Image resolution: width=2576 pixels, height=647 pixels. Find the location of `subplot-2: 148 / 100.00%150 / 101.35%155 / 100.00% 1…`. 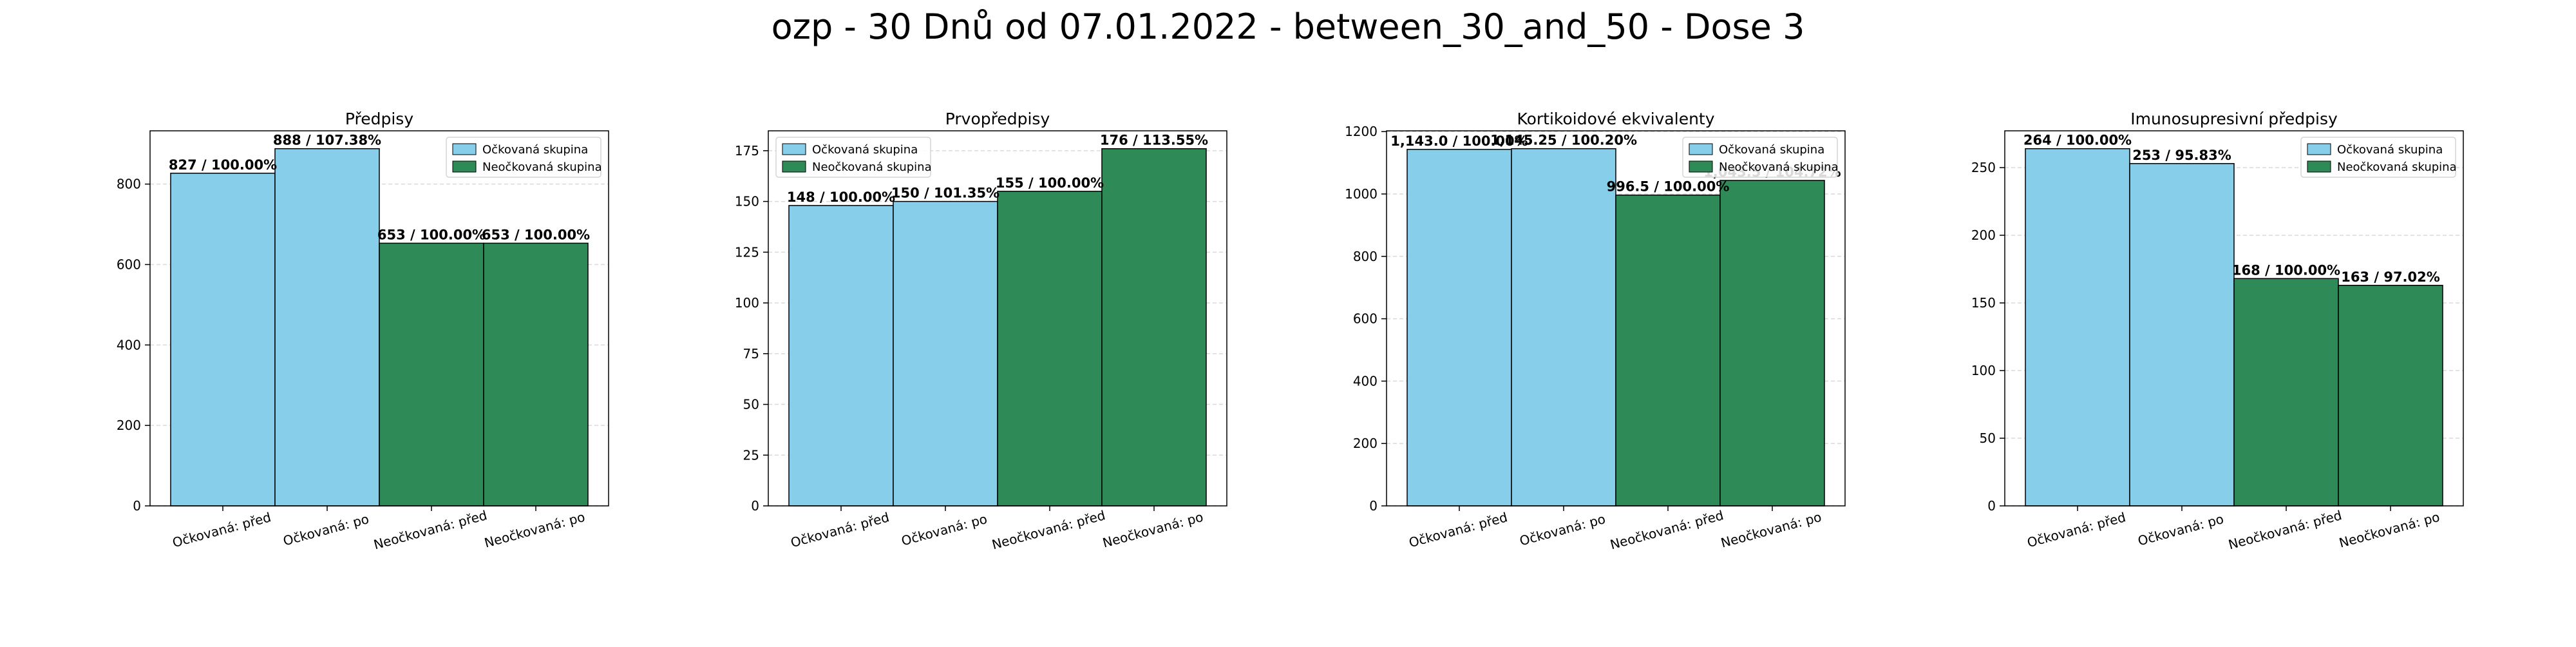

subplot-2: 148 / 100.00%150 / 101.35%155 / 100.00% 1… is located at coordinates (981, 331).